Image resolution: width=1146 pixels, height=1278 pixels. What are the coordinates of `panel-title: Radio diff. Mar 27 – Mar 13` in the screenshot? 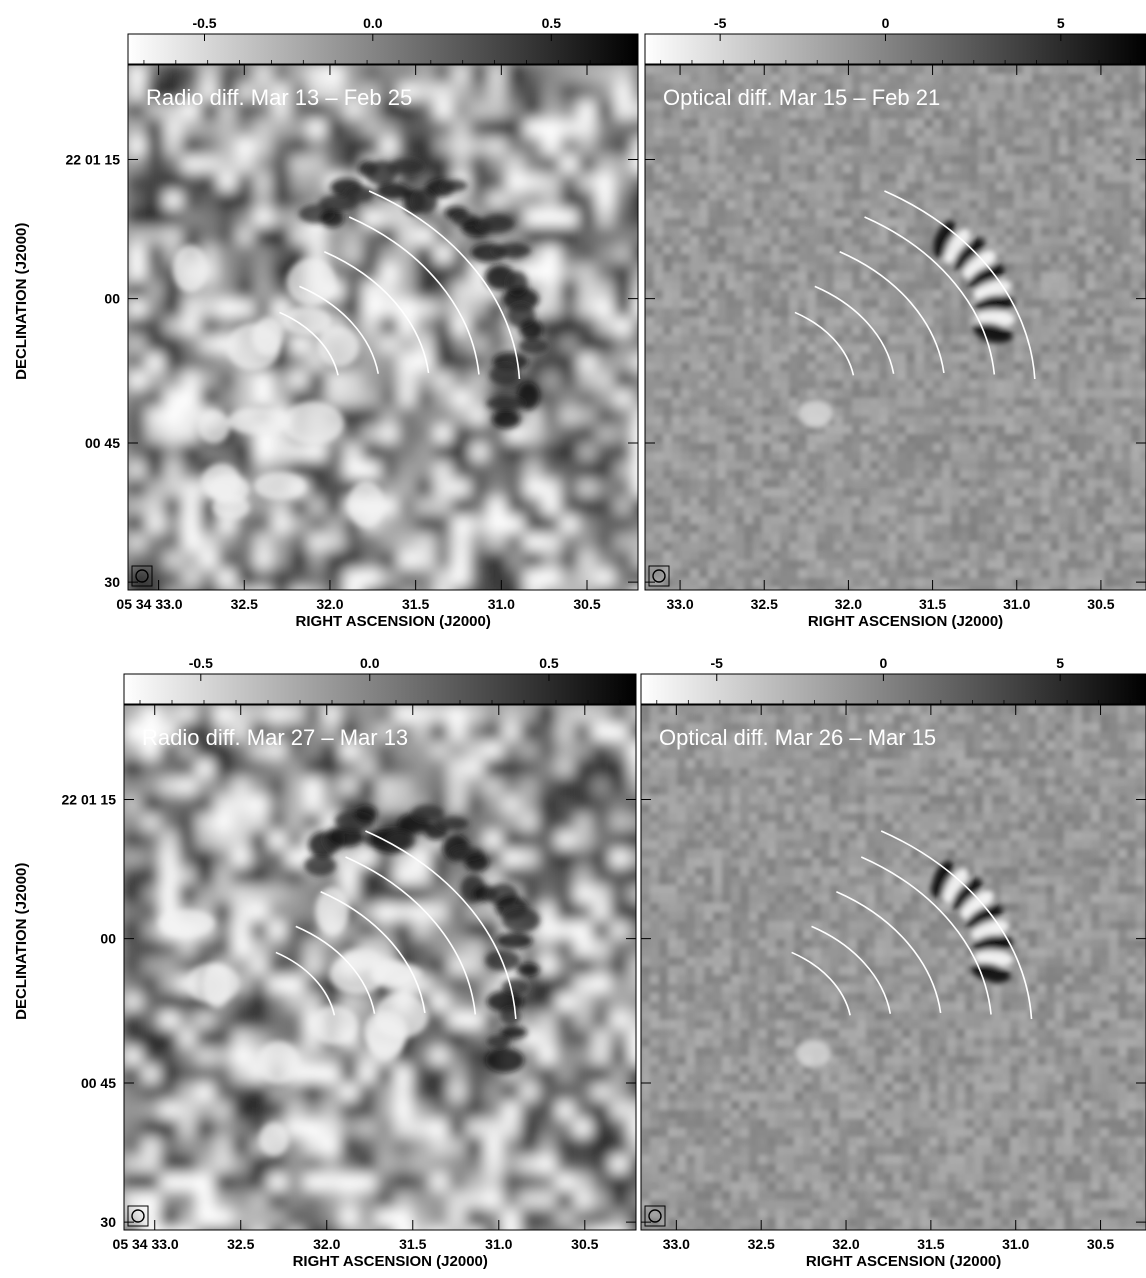 It's located at (275, 737).